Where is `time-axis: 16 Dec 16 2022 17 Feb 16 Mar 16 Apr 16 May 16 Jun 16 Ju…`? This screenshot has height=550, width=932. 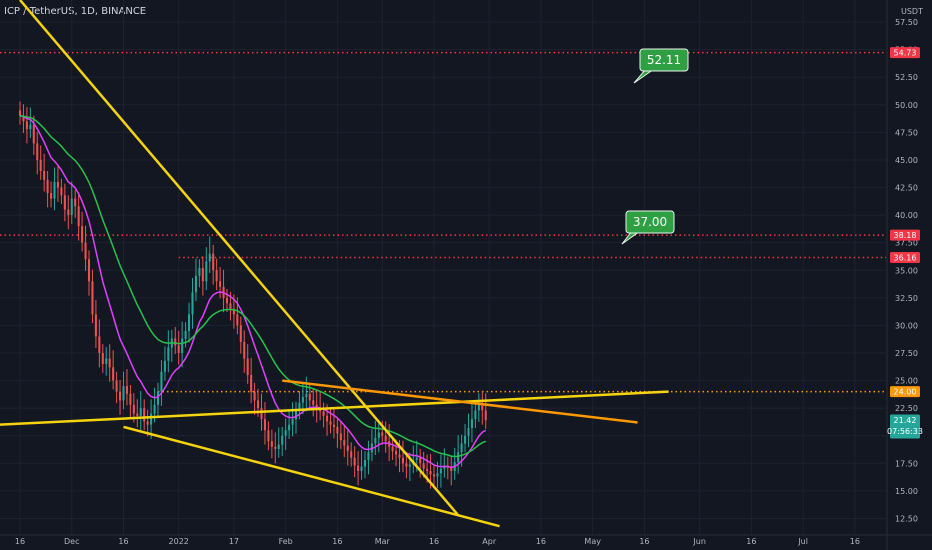 time-axis: 16 Dec 16 2022 17 Feb 16 Mar 16 Apr 16 May 16 Jun 16 Ju… is located at coordinates (437, 541).